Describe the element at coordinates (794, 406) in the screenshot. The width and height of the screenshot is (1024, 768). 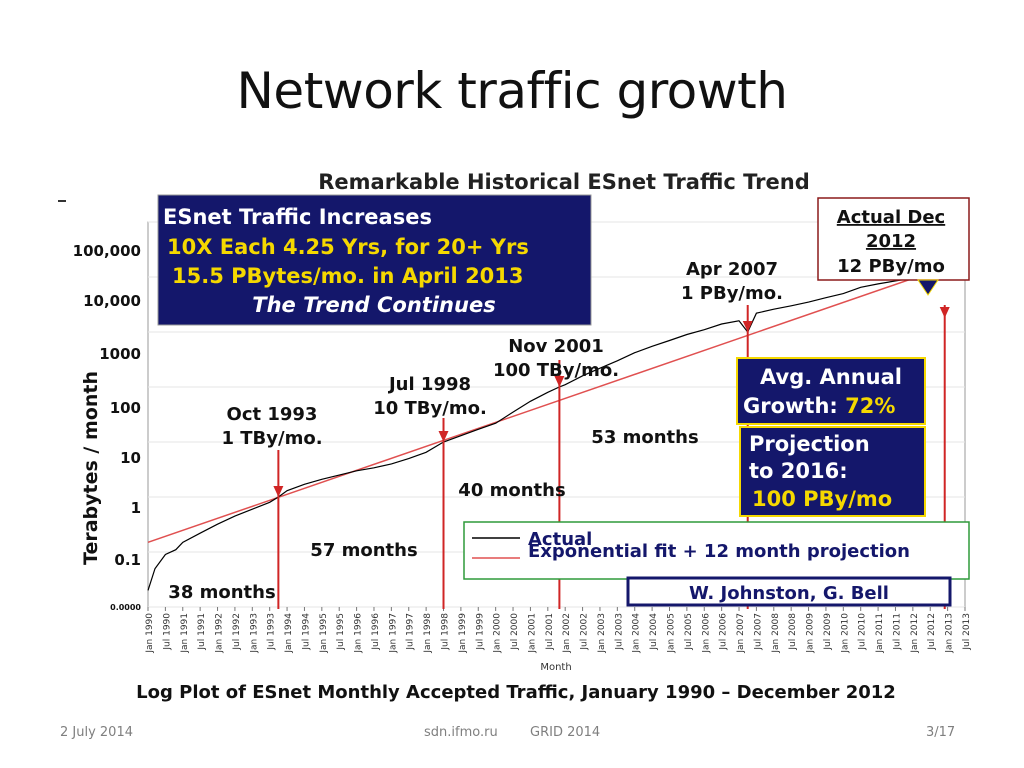
I see `growth-label-text: Growth:` at that location.